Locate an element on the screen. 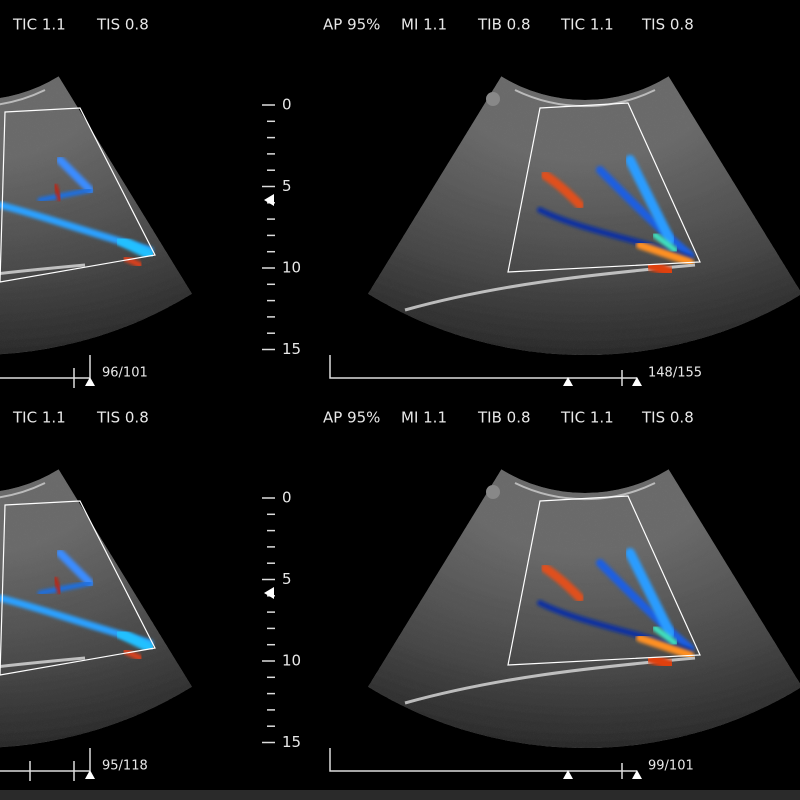 The image size is (800, 800). image-panel: TIC 1.1 TIS 0.8 95/118 is located at coordinates (96, 595).